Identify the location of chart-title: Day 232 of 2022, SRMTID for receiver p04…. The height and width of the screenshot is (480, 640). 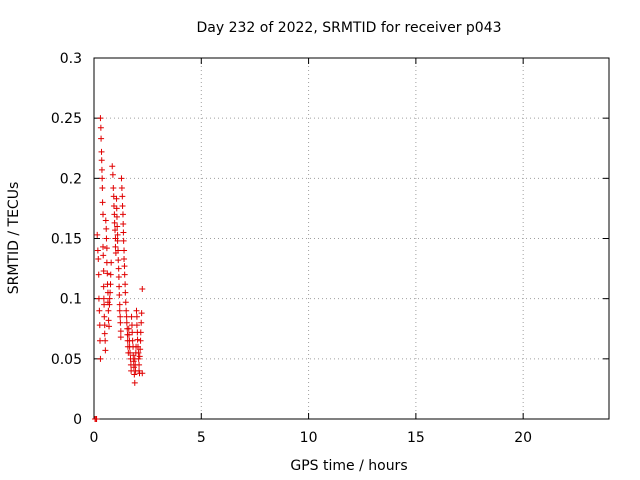
(348, 28).